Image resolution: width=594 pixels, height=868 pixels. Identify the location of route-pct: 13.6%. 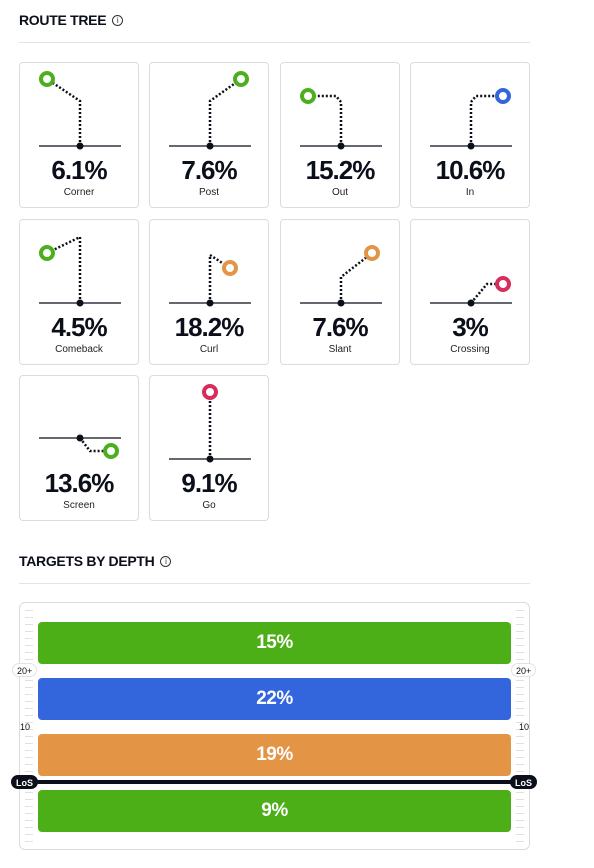
(79, 483).